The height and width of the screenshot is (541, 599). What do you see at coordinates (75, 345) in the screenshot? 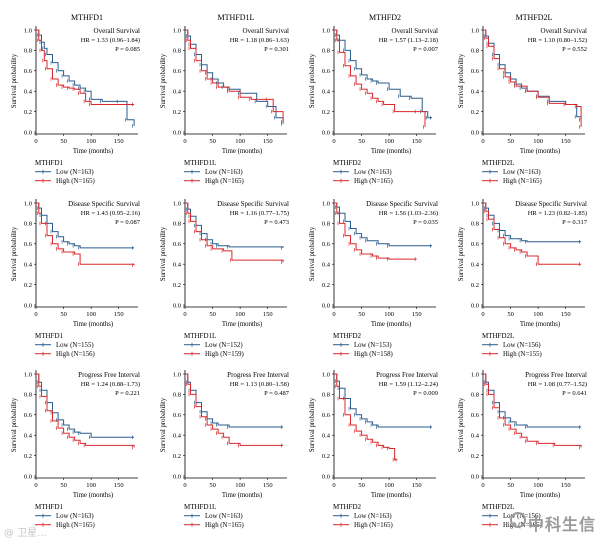
I see `legend-label-low: Low (N=155)` at bounding box center [75, 345].